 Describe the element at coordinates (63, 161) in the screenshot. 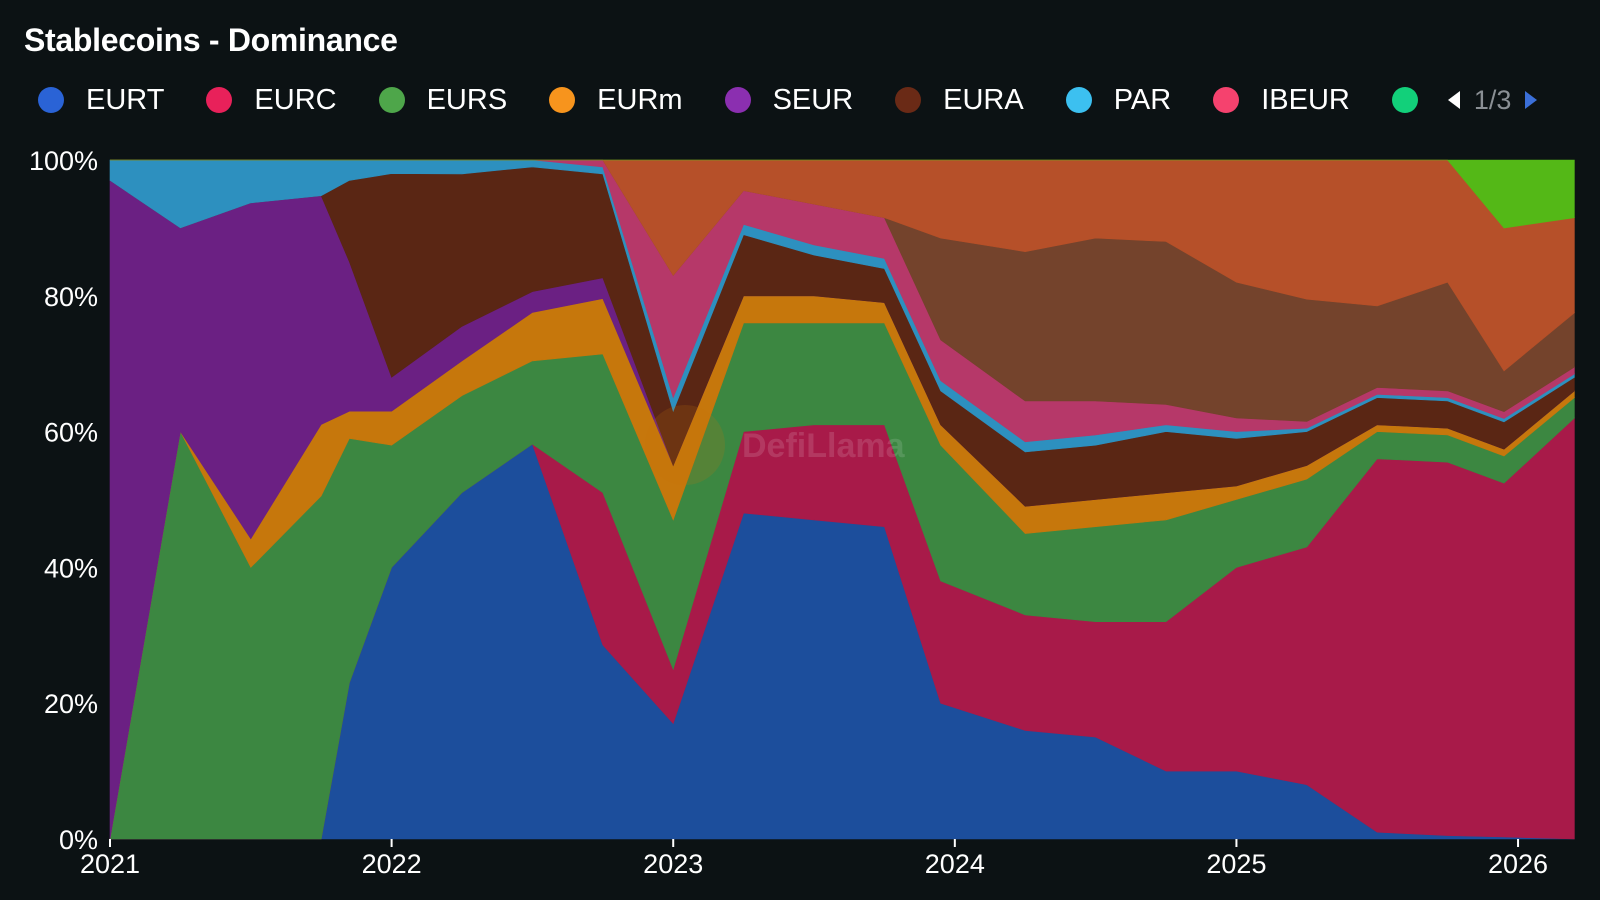

I see `y-tick-label: 100%` at that location.